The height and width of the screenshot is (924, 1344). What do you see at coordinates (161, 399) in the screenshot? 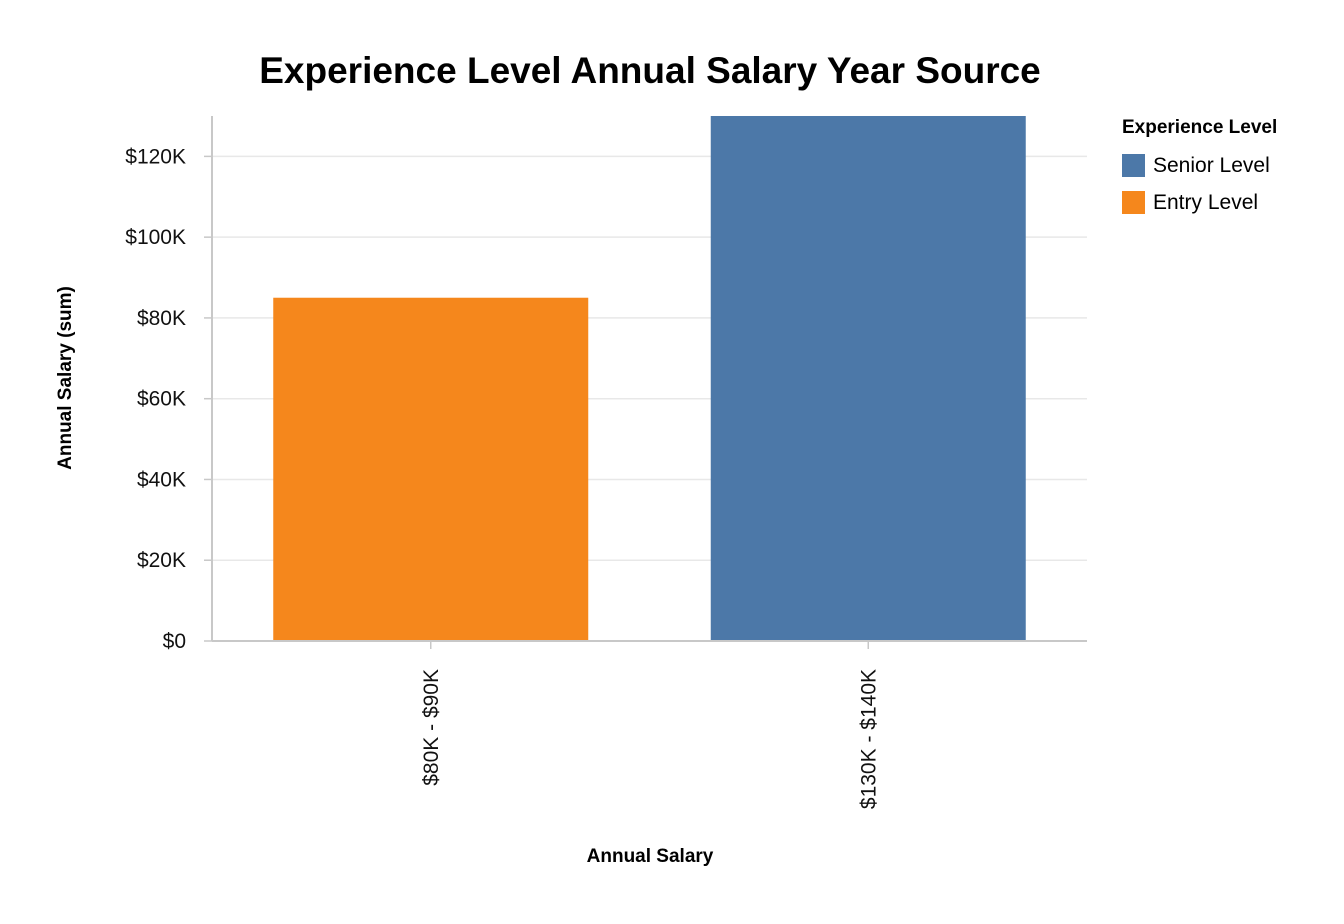
I see `y-tick-label: $60K` at bounding box center [161, 399].